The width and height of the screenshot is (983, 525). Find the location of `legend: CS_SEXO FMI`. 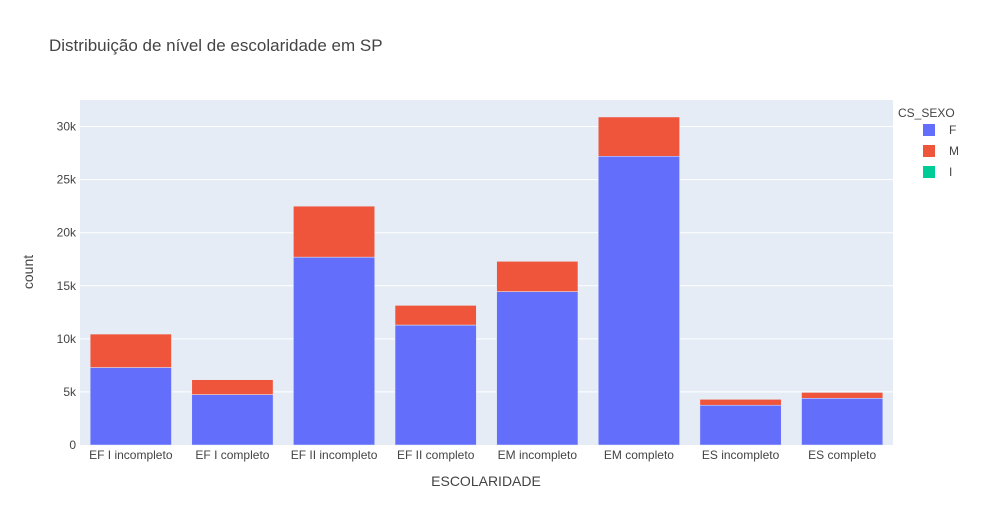

legend: CS_SEXO FMI is located at coordinates (928, 142).